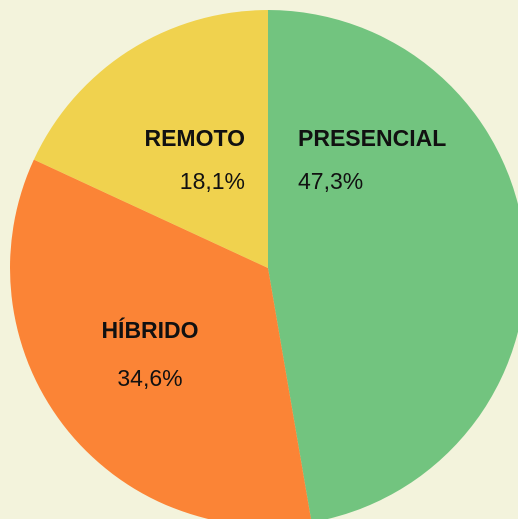 Image resolution: width=518 pixels, height=519 pixels. I want to click on slice-label: PRESENCIAL, so click(372, 138).